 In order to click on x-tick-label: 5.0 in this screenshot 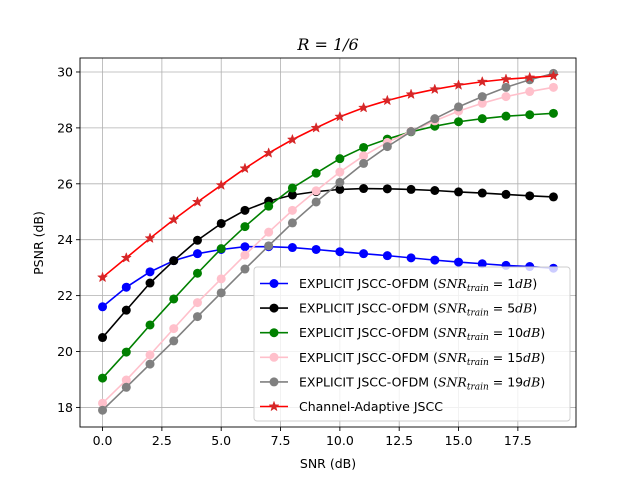, I will do `click(221, 440)`.